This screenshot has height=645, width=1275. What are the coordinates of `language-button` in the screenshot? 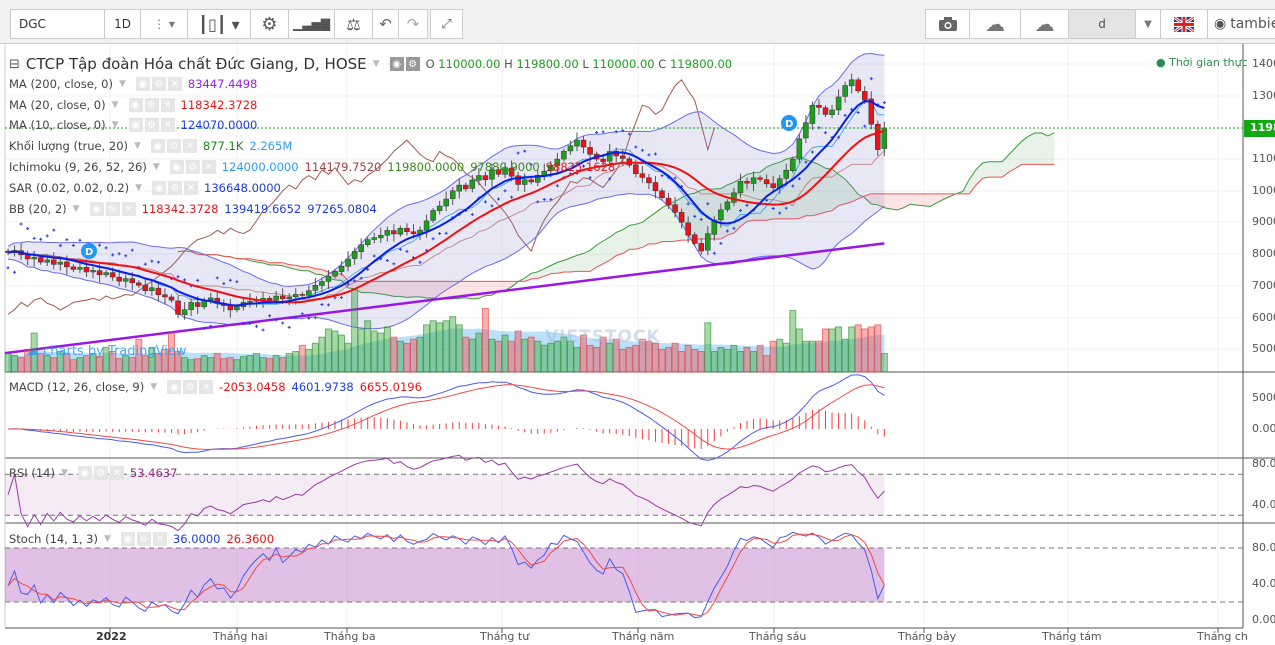 It's located at (1184, 24).